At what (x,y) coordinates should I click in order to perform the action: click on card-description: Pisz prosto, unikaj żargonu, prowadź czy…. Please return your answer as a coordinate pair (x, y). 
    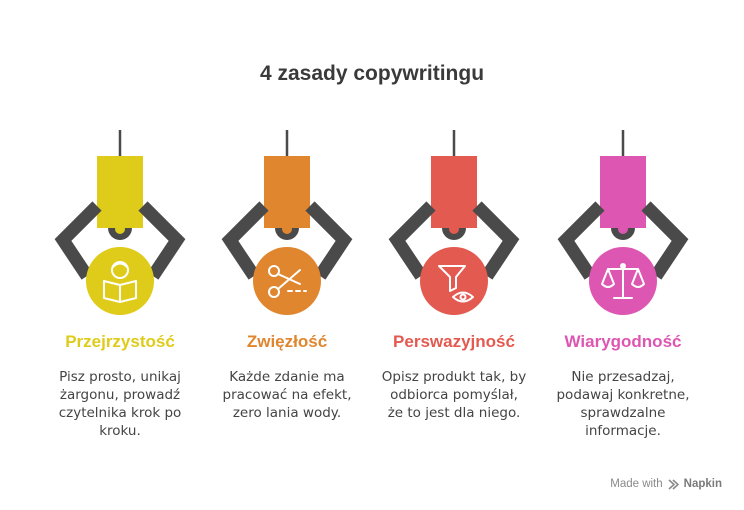
    Looking at the image, I should click on (120, 404).